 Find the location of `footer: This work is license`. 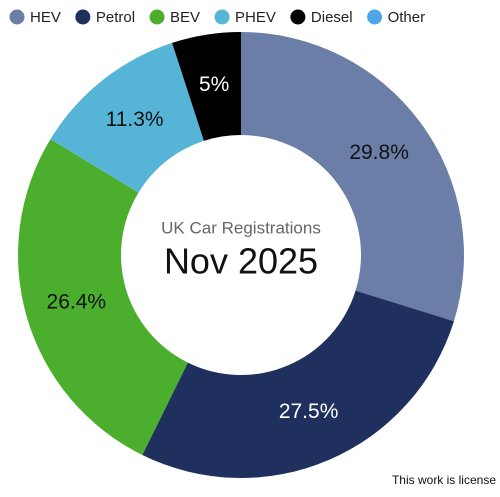

footer: This work is license is located at coordinates (444, 480).